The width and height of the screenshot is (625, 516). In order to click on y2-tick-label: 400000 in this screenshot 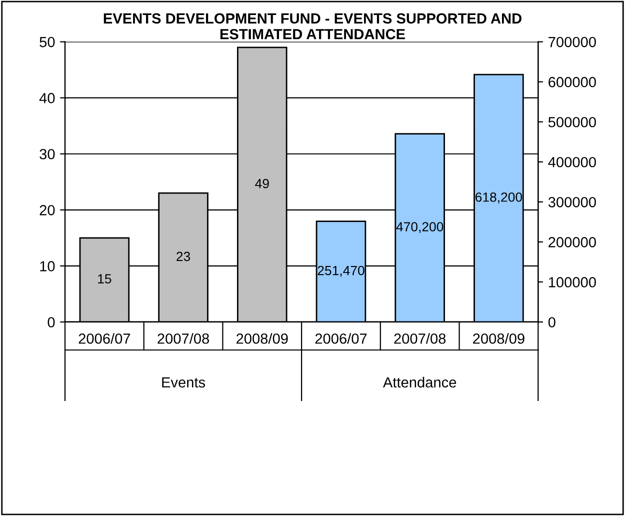, I will do `click(572, 162)`.